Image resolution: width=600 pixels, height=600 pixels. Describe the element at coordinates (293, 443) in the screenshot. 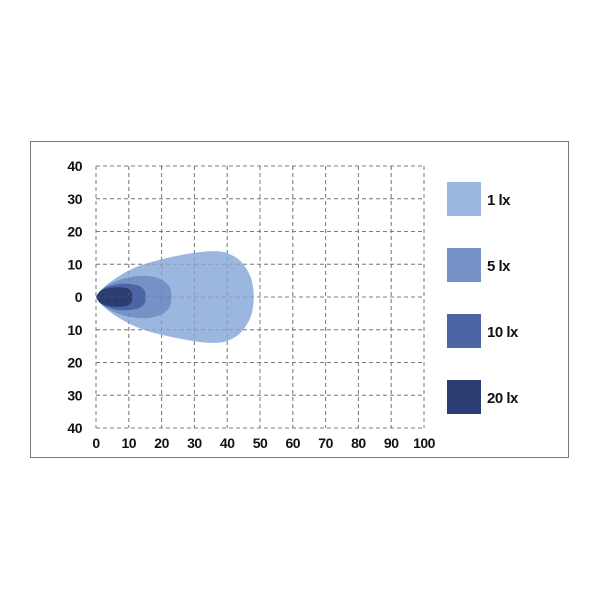

I see `x-tick-label: 60` at that location.